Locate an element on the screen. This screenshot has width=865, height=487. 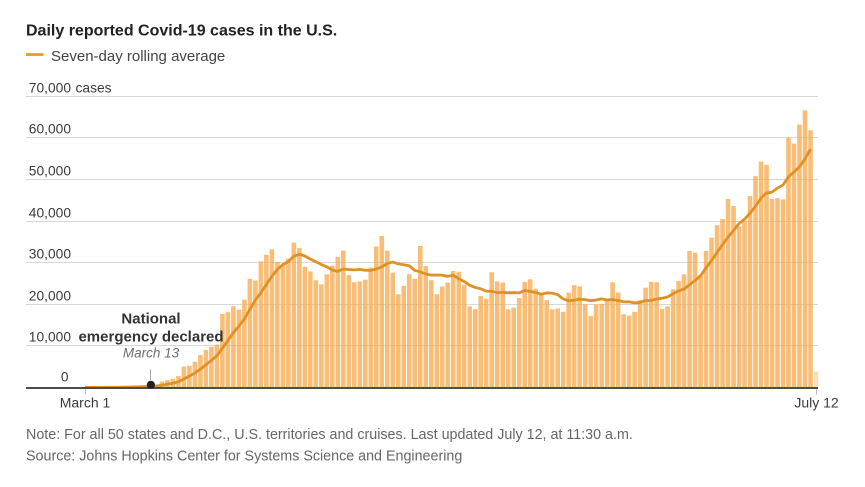
svg-text: Seven-day rolling average is located at coordinates (138, 56).